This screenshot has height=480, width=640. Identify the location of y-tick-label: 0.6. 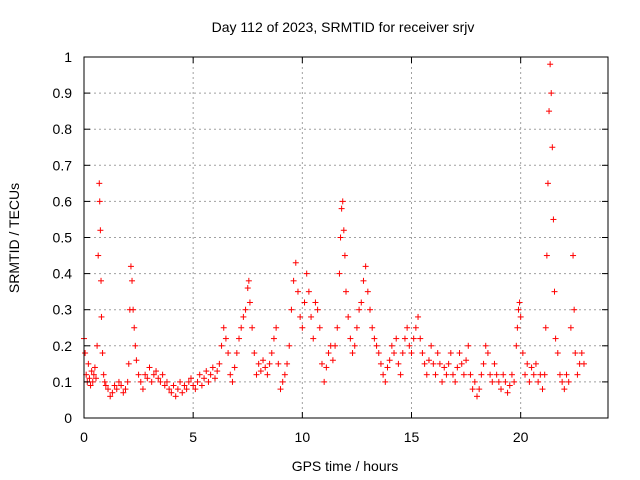
(63, 201).